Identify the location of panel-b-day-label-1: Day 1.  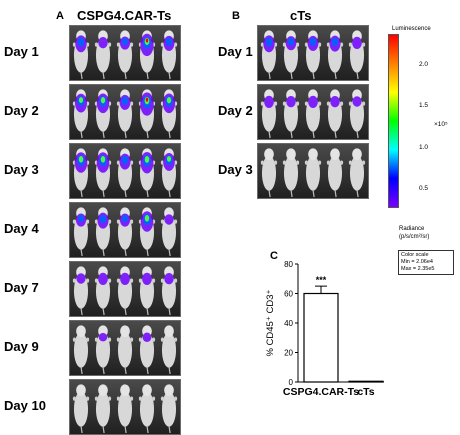
(235, 51).